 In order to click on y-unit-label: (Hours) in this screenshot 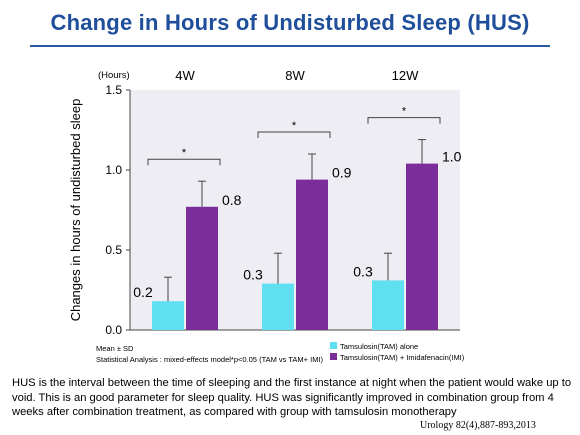, I will do `click(114, 75)`.